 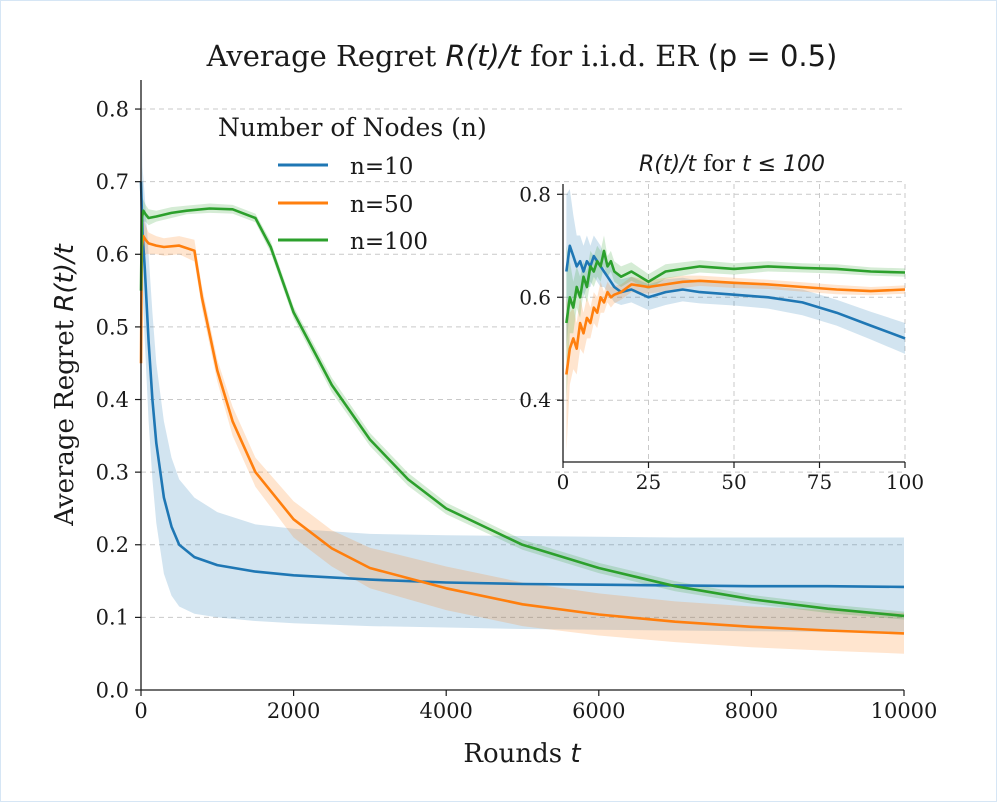 What do you see at coordinates (65, 422) in the screenshot?
I see `y-axis-label-text: Average Regret` at bounding box center [65, 422].